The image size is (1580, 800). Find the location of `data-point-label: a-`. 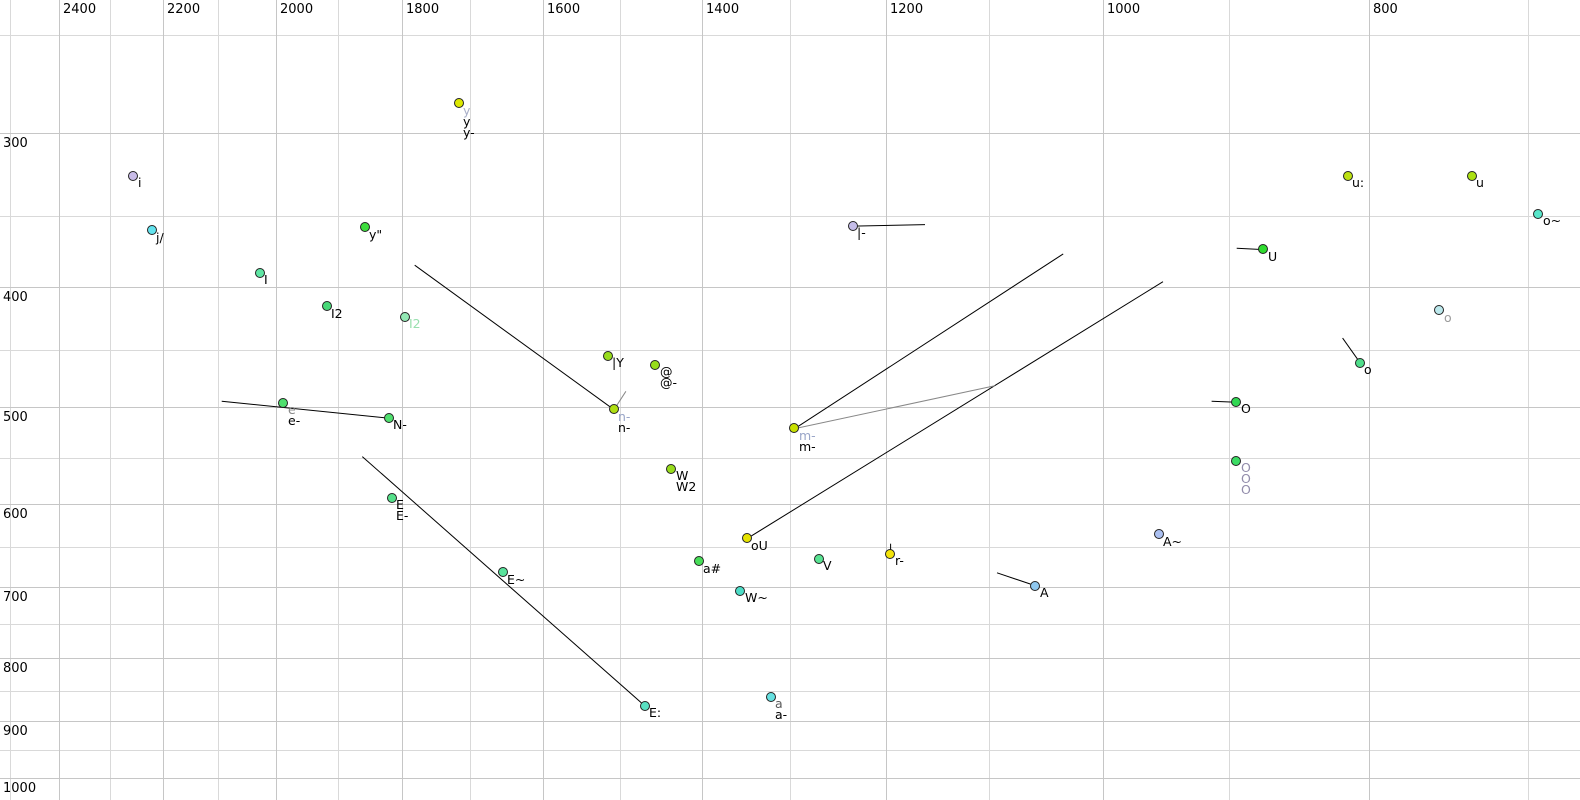

data-point-label: a- is located at coordinates (781, 714).